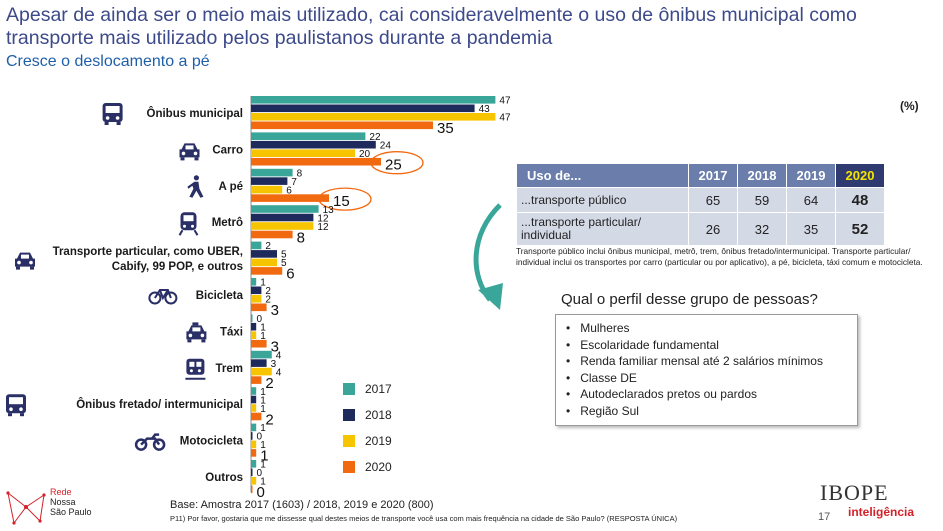 This screenshot has width=943, height=531. I want to click on legend-item-2018: 2018, so click(367, 415).